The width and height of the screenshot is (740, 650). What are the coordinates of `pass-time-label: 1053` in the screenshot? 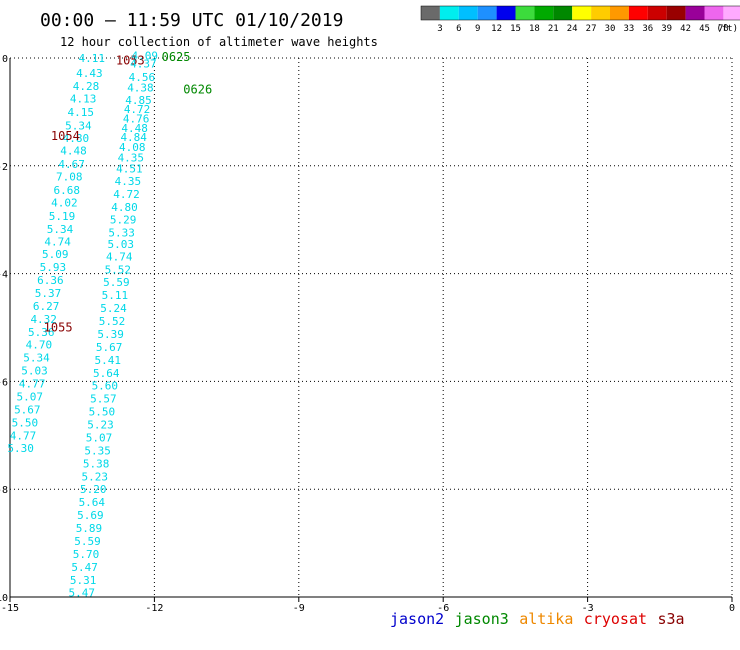 It's located at (130, 61).